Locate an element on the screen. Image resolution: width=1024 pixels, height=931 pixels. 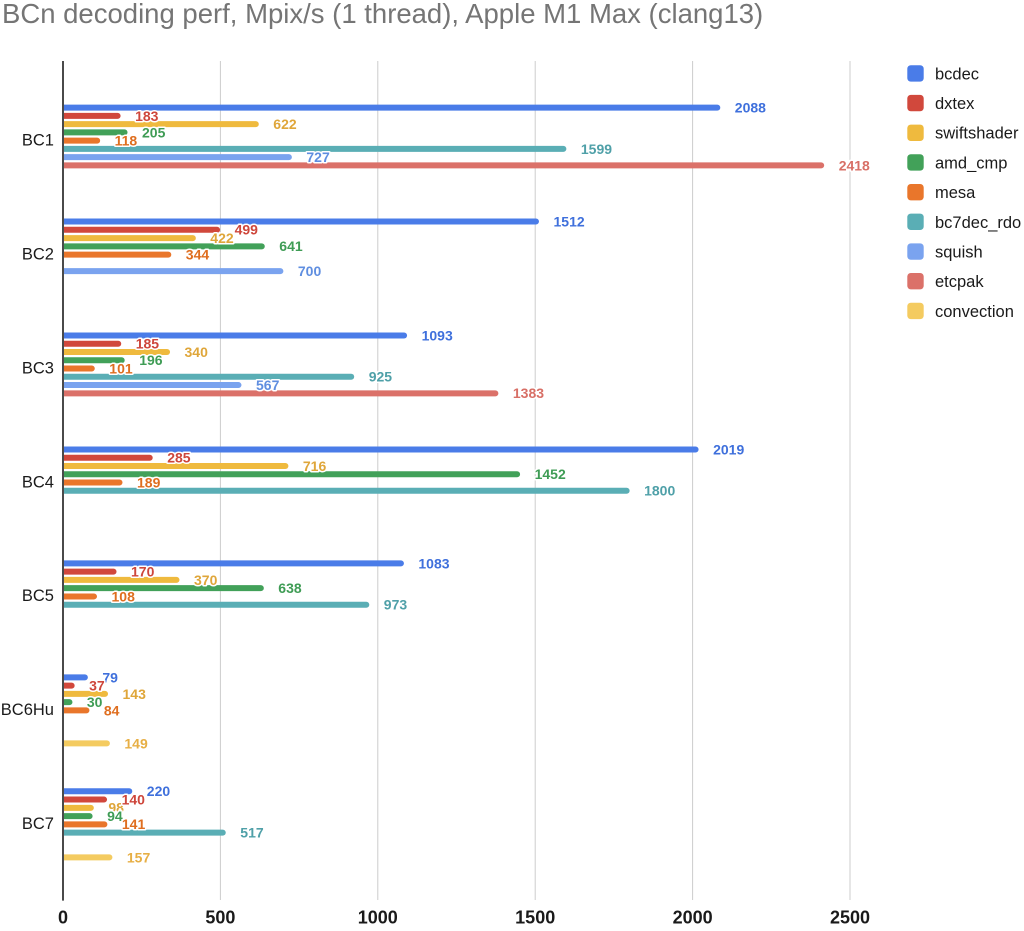
svg-text: 183 is located at coordinates (147, 116).